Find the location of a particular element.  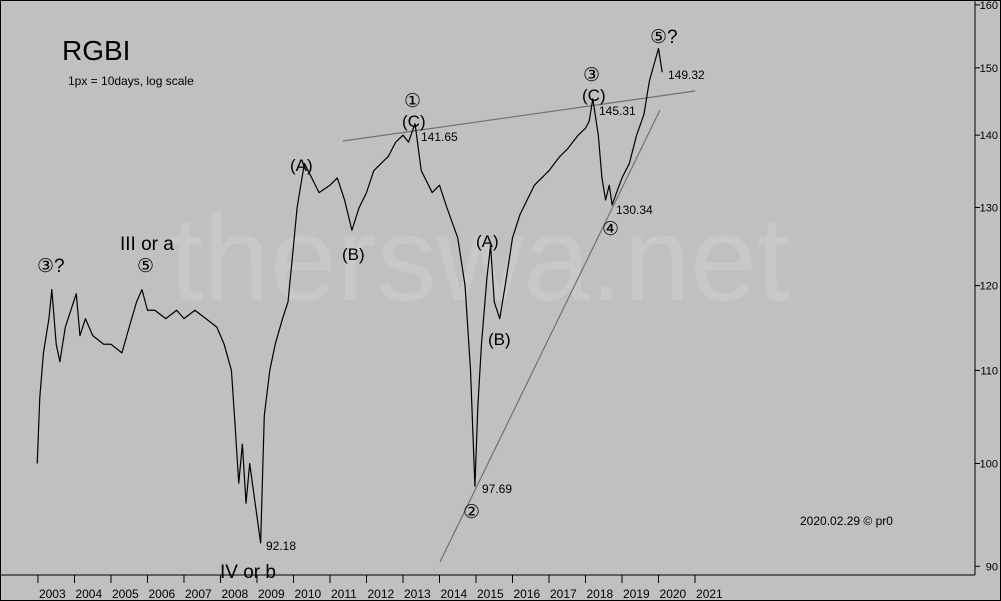

annotation: 2020.02.29 © pr0 is located at coordinates (846, 521).